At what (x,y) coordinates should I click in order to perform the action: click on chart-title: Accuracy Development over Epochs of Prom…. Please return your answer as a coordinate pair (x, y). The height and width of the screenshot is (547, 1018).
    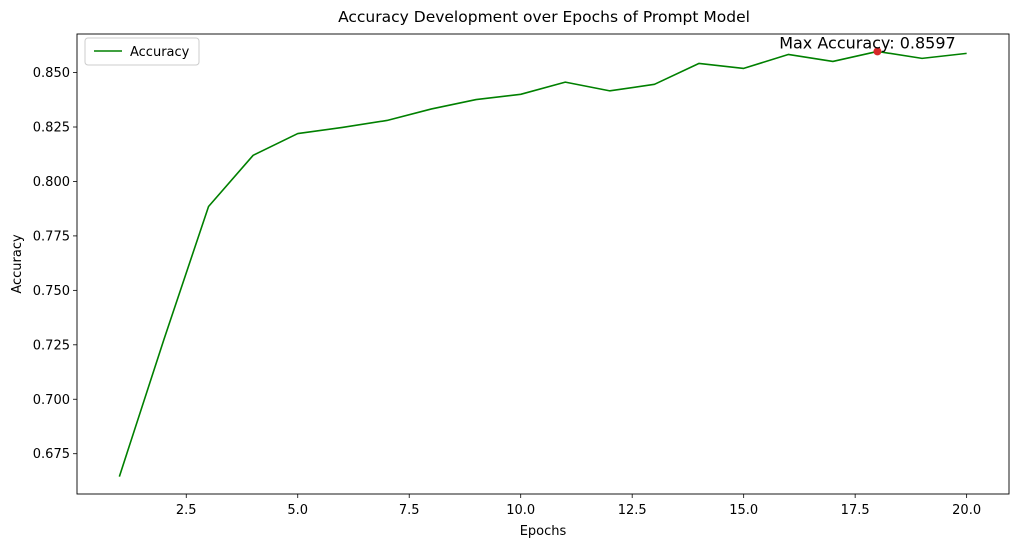
    Looking at the image, I should click on (544, 17).